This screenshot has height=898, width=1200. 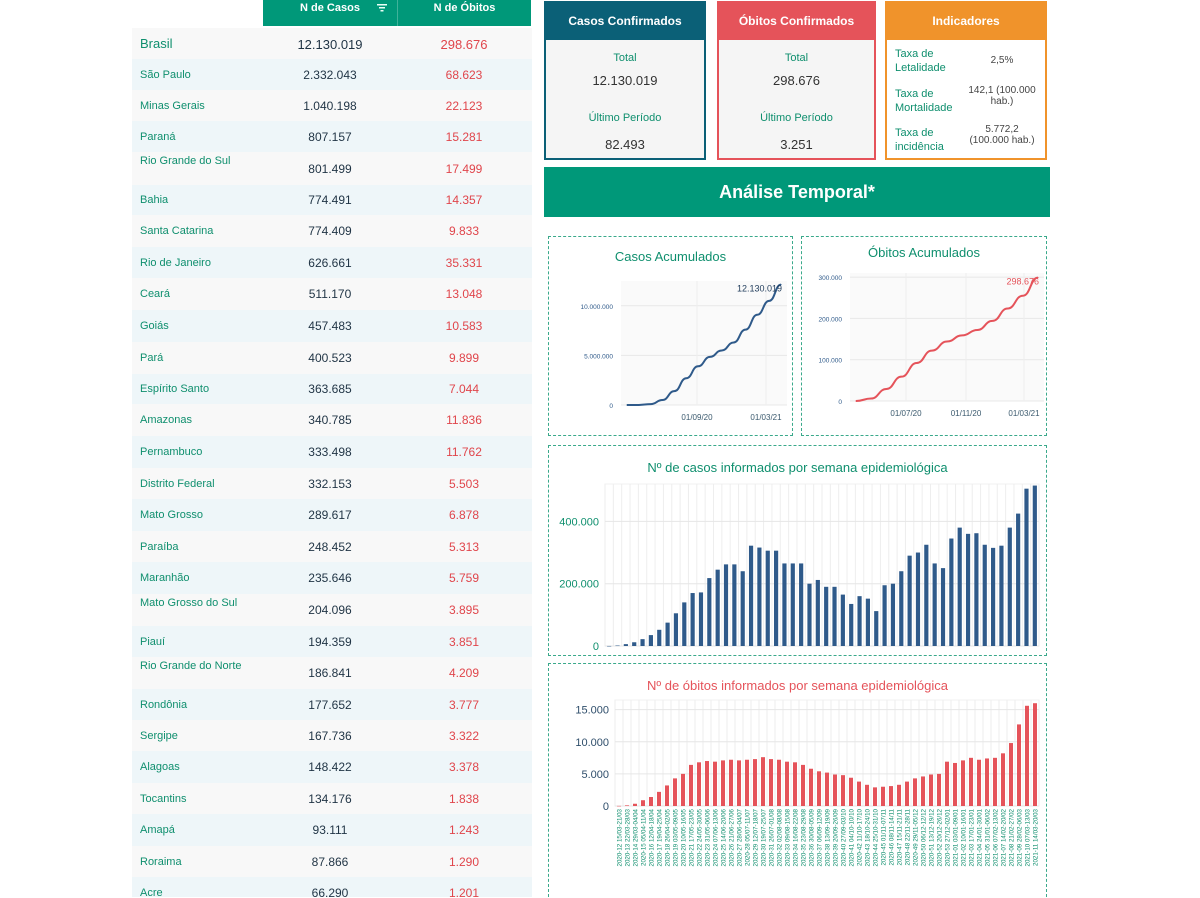 What do you see at coordinates (464, 44) in the screenshot?
I see `death-count: 298.676` at bounding box center [464, 44].